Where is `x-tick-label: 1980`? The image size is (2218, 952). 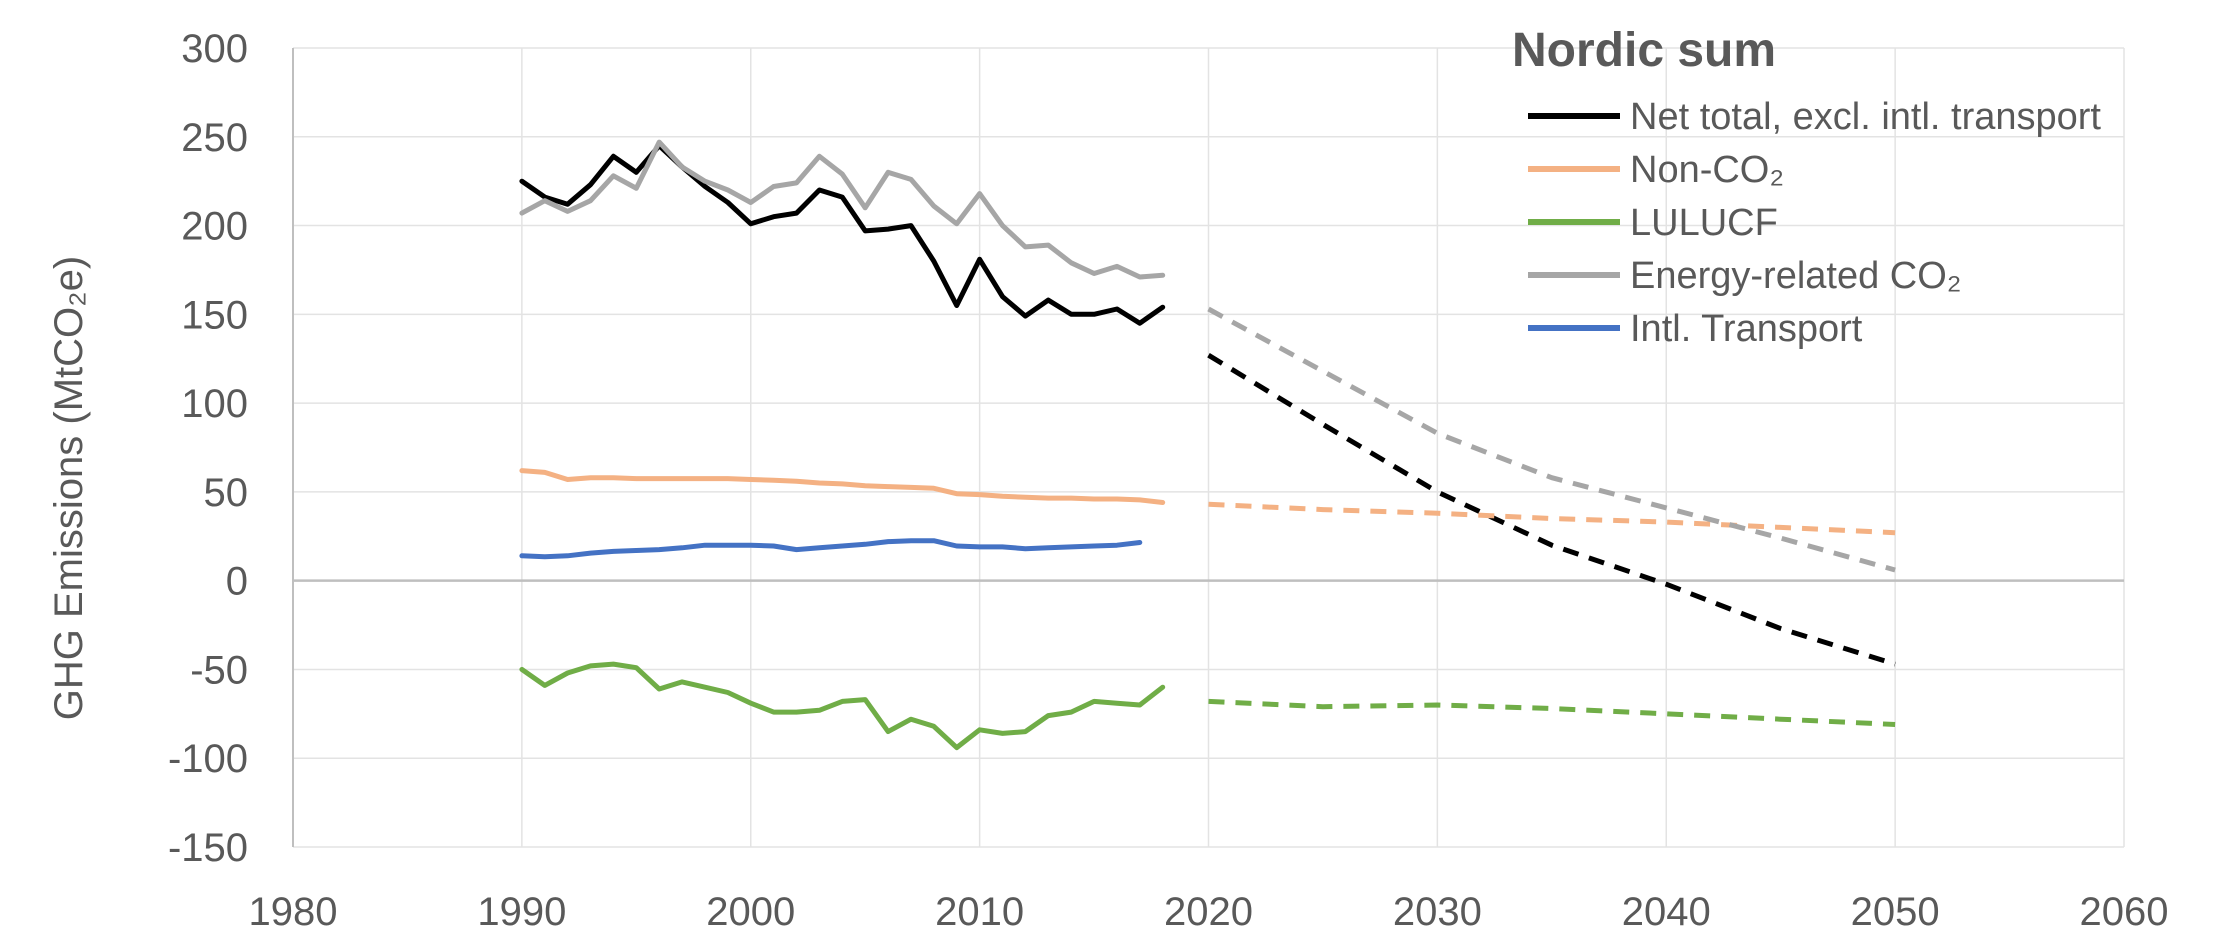 x-tick-label: 1980 is located at coordinates (293, 912).